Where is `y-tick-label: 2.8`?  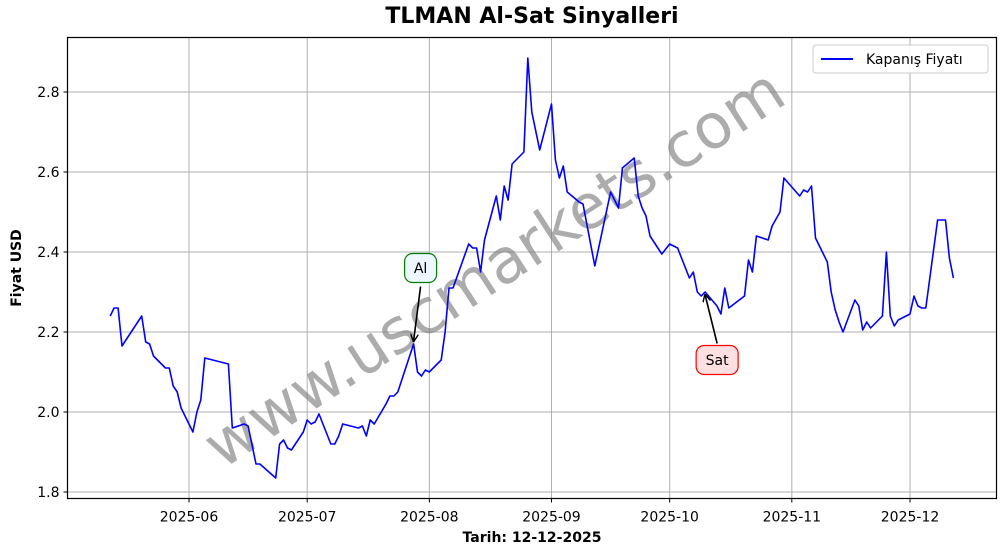
y-tick-label: 2.8 is located at coordinates (48, 93).